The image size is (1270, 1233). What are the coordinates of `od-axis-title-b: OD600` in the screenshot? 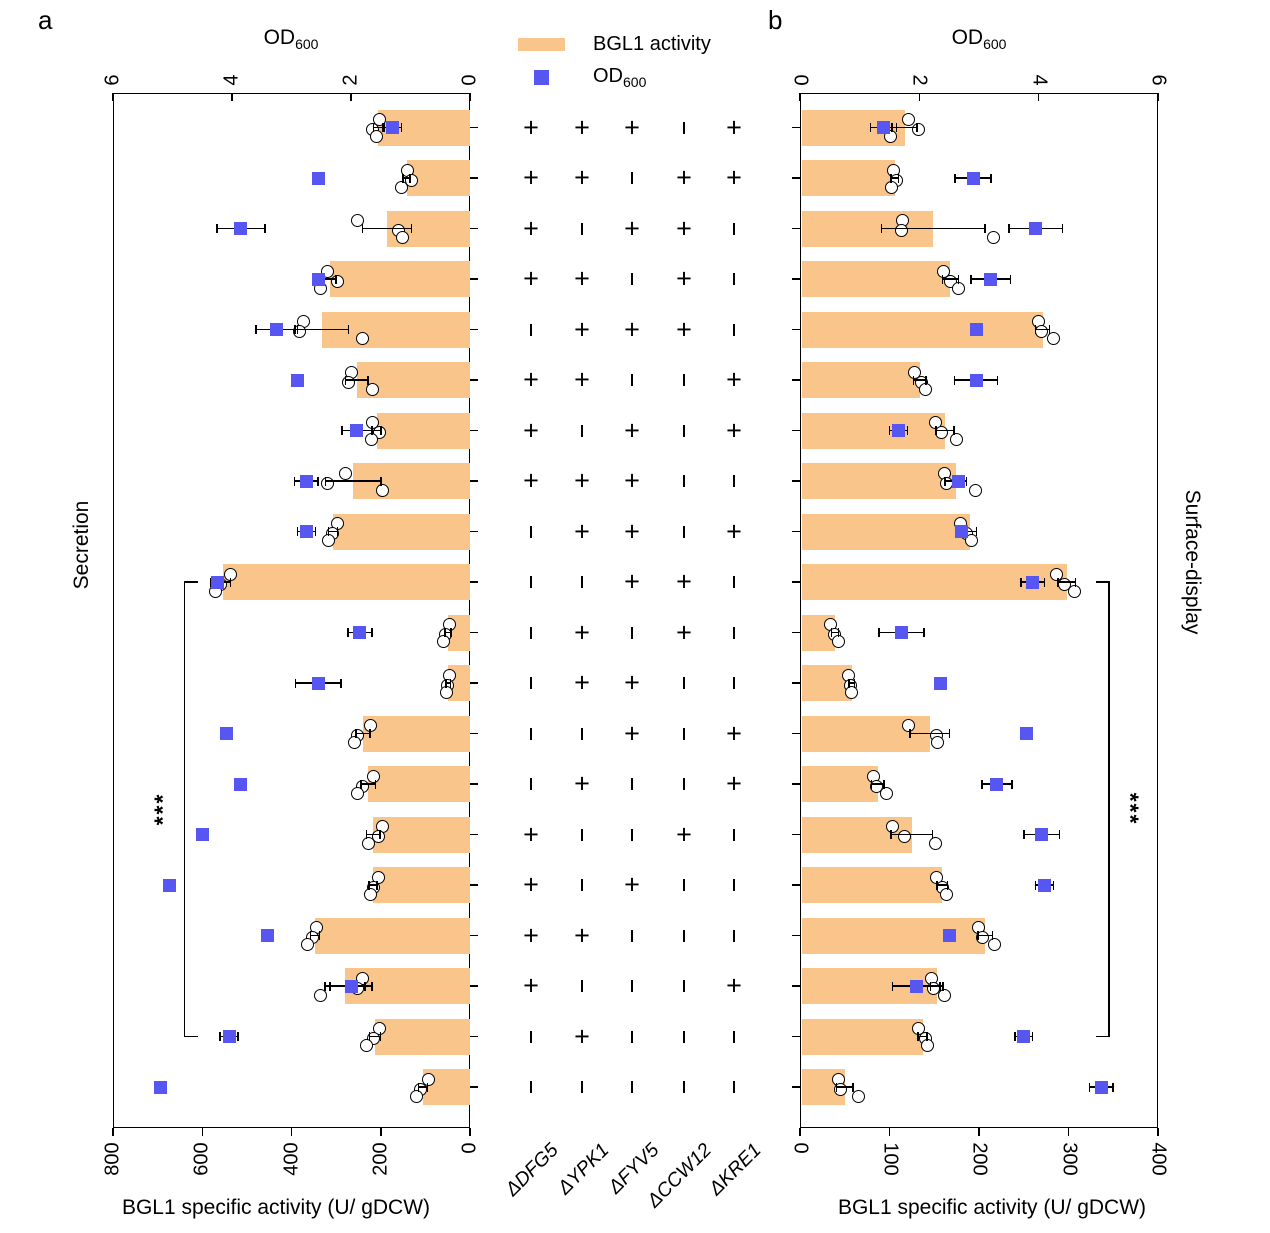 It's located at (979, 39).